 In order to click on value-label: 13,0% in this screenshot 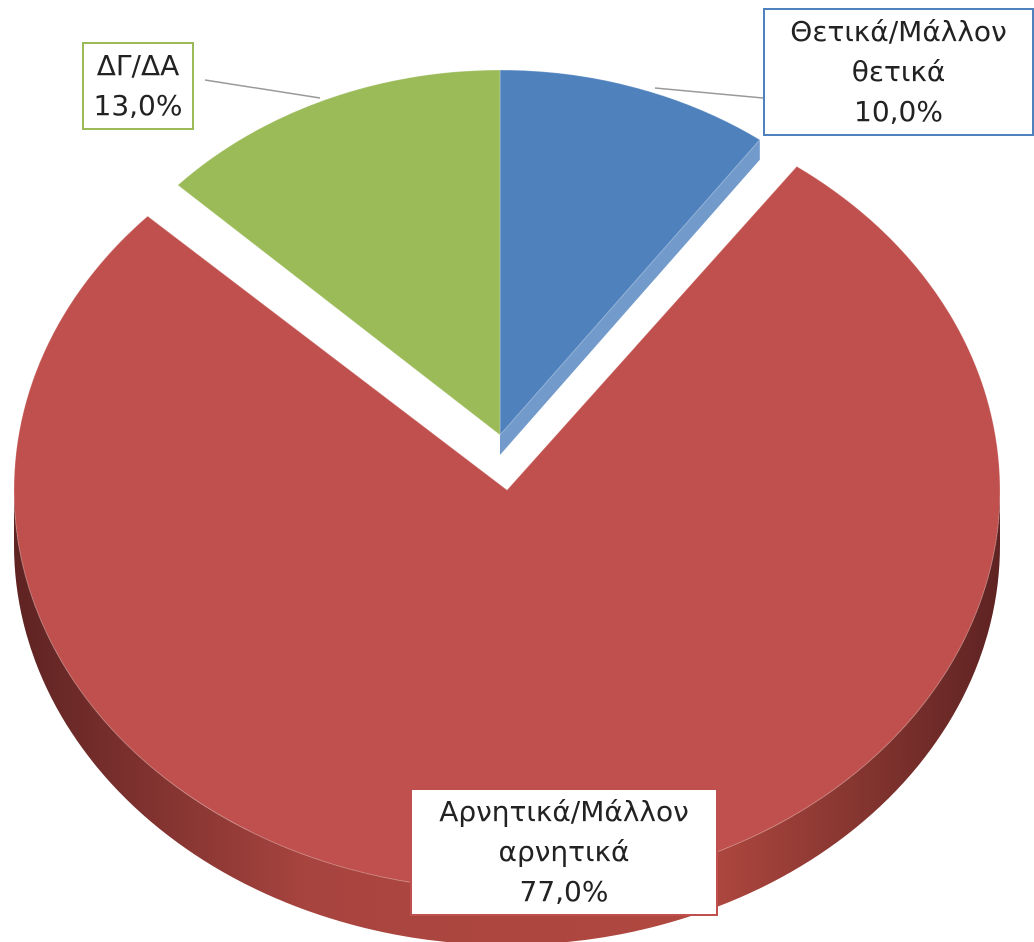, I will do `click(138, 105)`.